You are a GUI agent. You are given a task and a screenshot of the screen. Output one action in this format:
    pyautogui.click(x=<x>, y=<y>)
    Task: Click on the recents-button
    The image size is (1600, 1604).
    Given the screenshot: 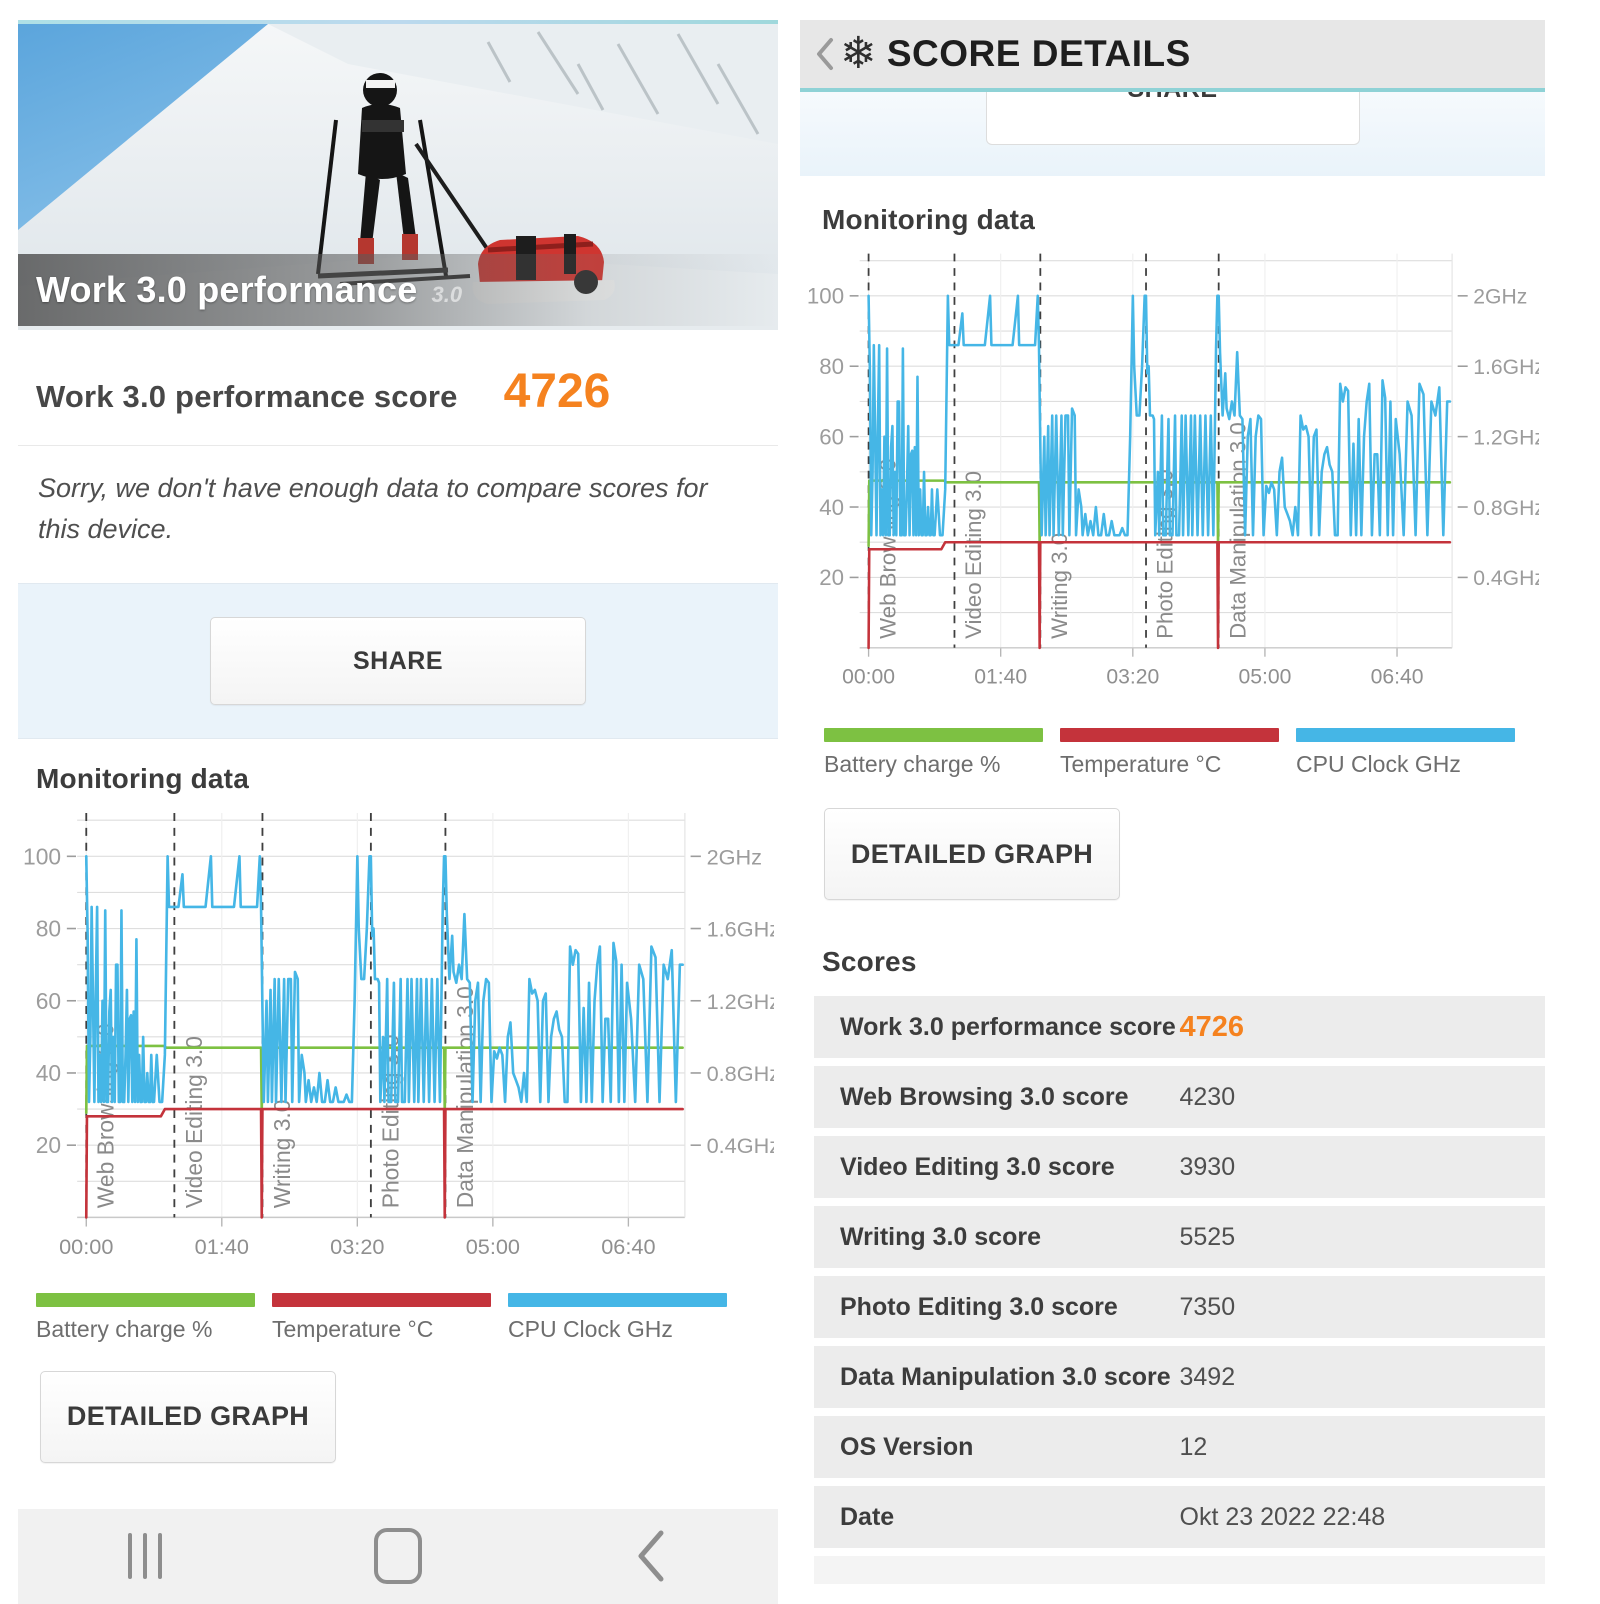 What is the action you would take?
    pyautogui.click(x=144, y=1556)
    